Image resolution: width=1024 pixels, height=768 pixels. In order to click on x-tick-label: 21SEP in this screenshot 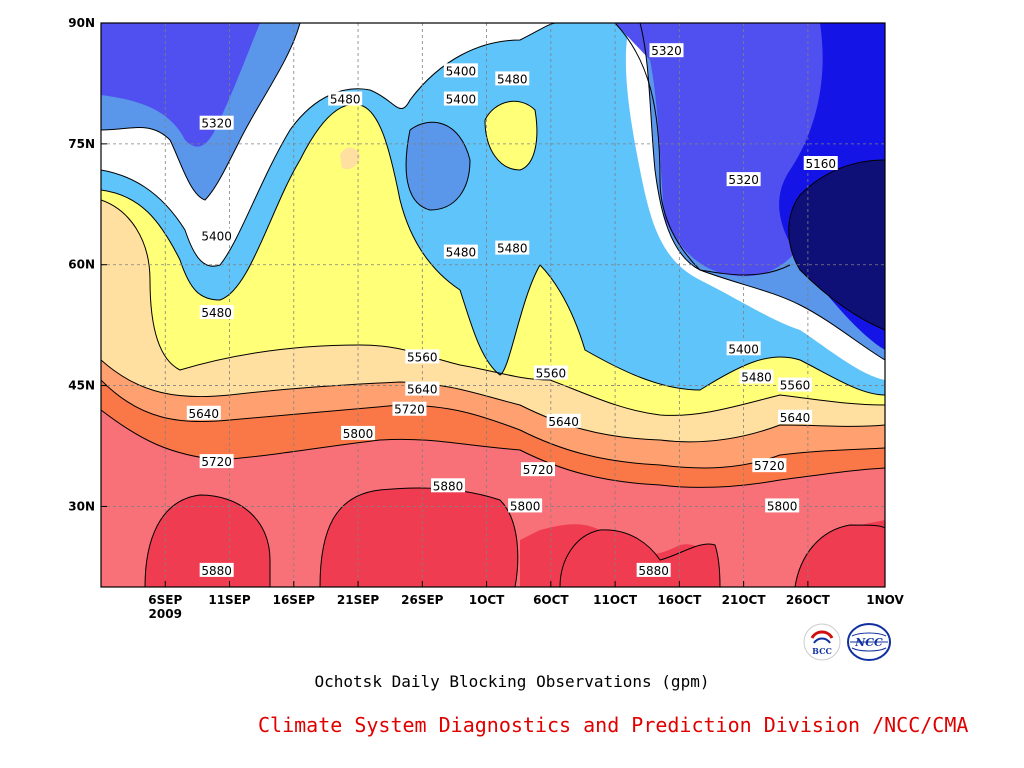, I will do `click(358, 600)`.